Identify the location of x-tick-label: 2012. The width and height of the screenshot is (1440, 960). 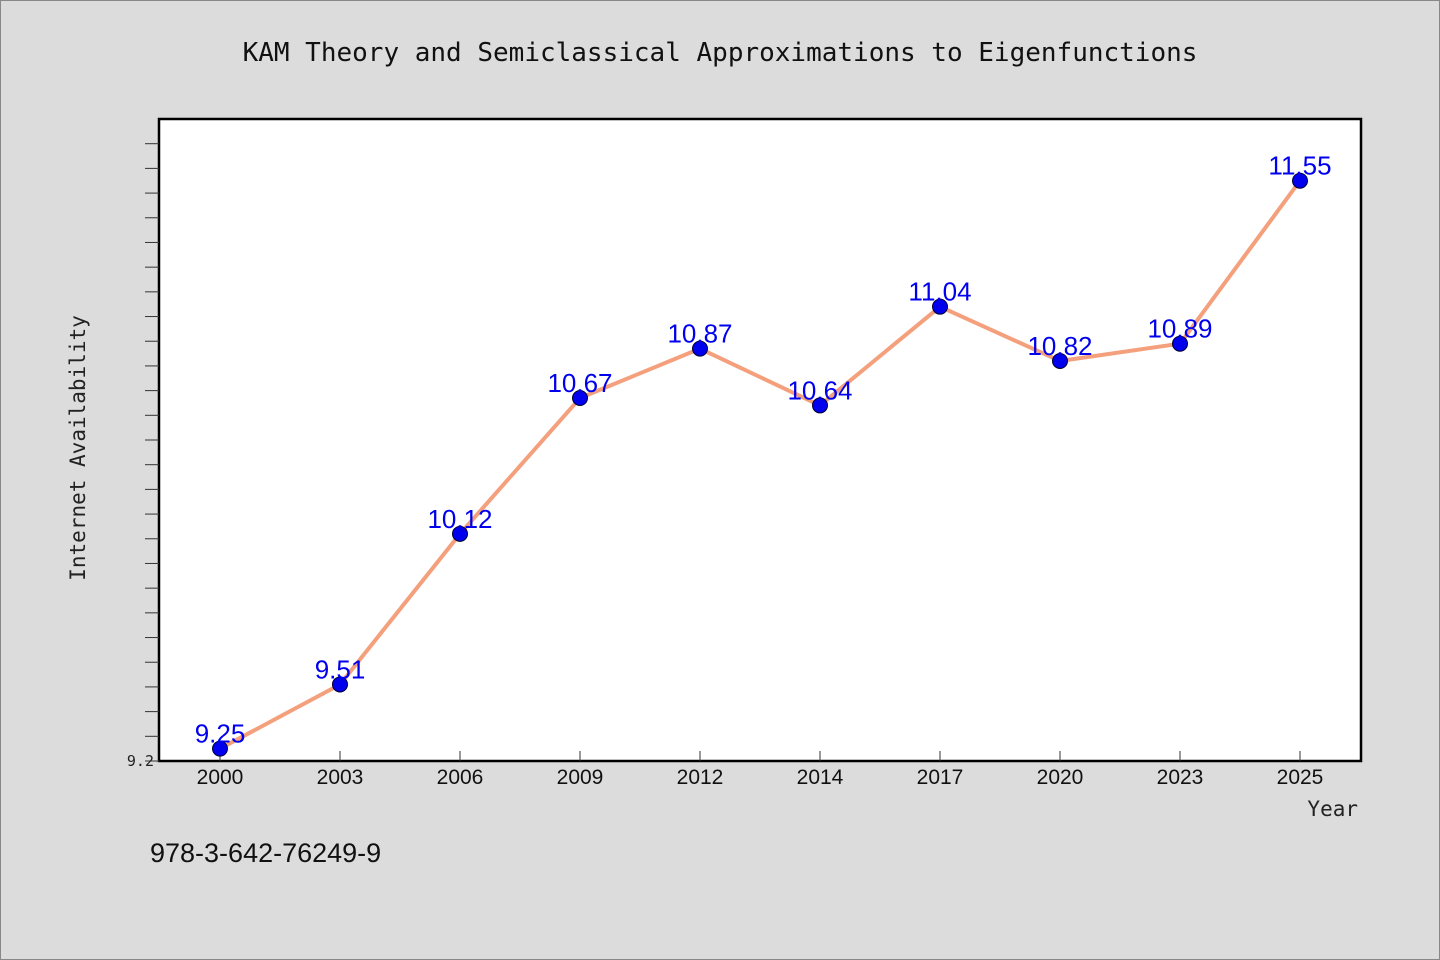
(700, 777).